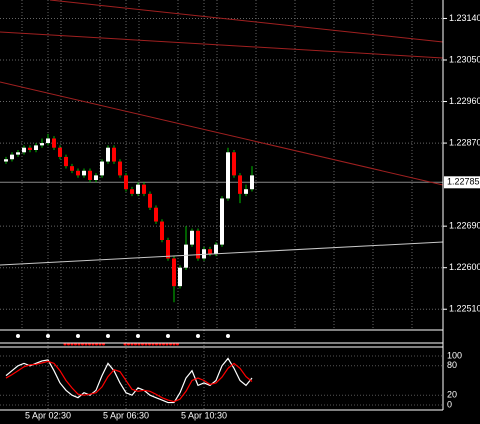 This screenshot has height=424, width=480. What do you see at coordinates (452, 365) in the screenshot?
I see `osc-tick-label: 80` at bounding box center [452, 365].